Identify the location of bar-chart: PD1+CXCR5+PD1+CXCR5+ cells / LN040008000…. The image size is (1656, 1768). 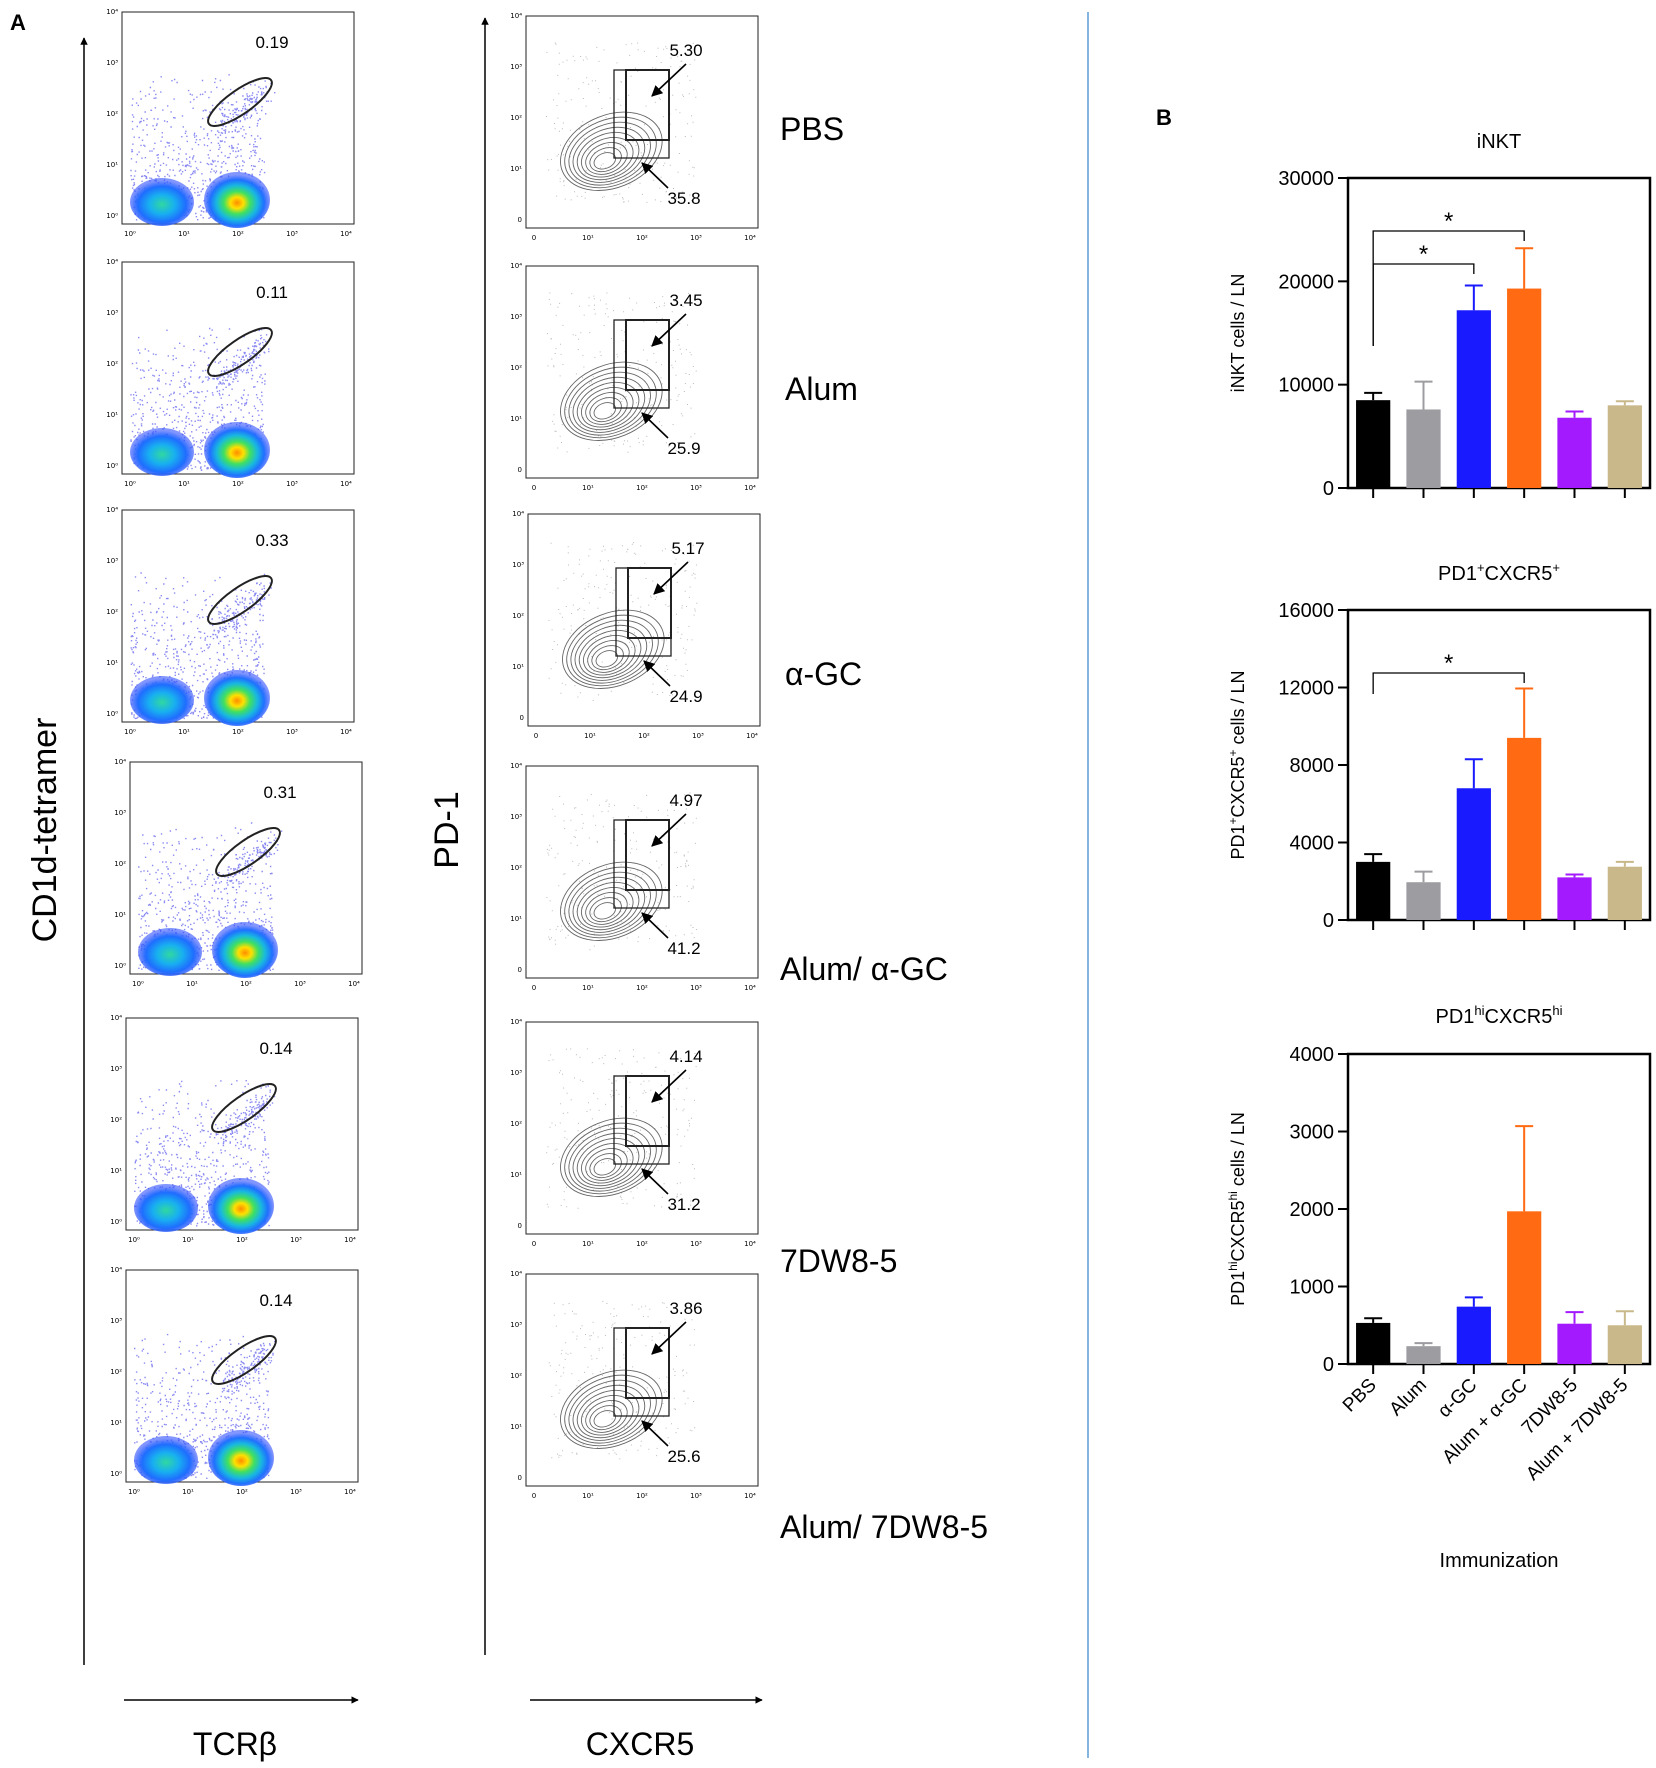
(1439, 746).